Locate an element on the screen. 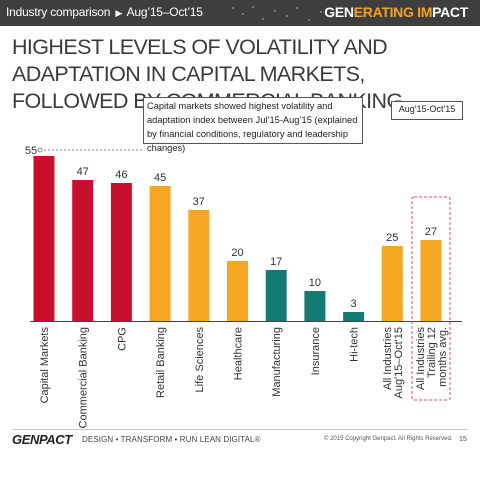  data-label: 27 is located at coordinates (431, 232).